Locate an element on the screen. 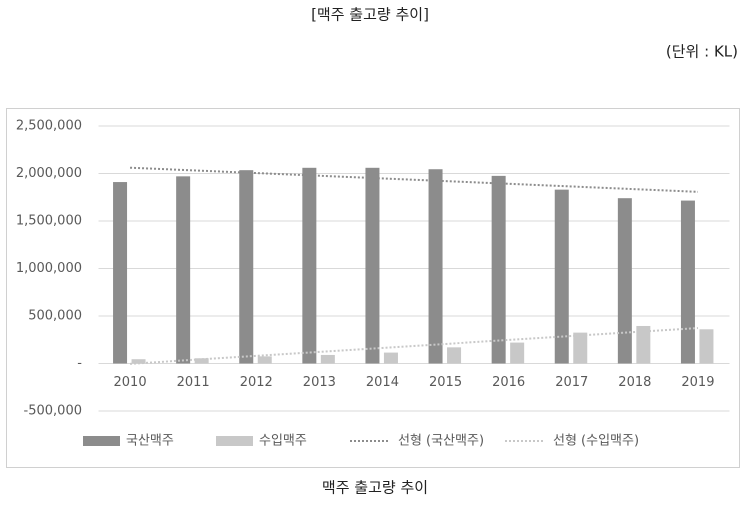  x-tick-label: 2010 is located at coordinates (130, 382).